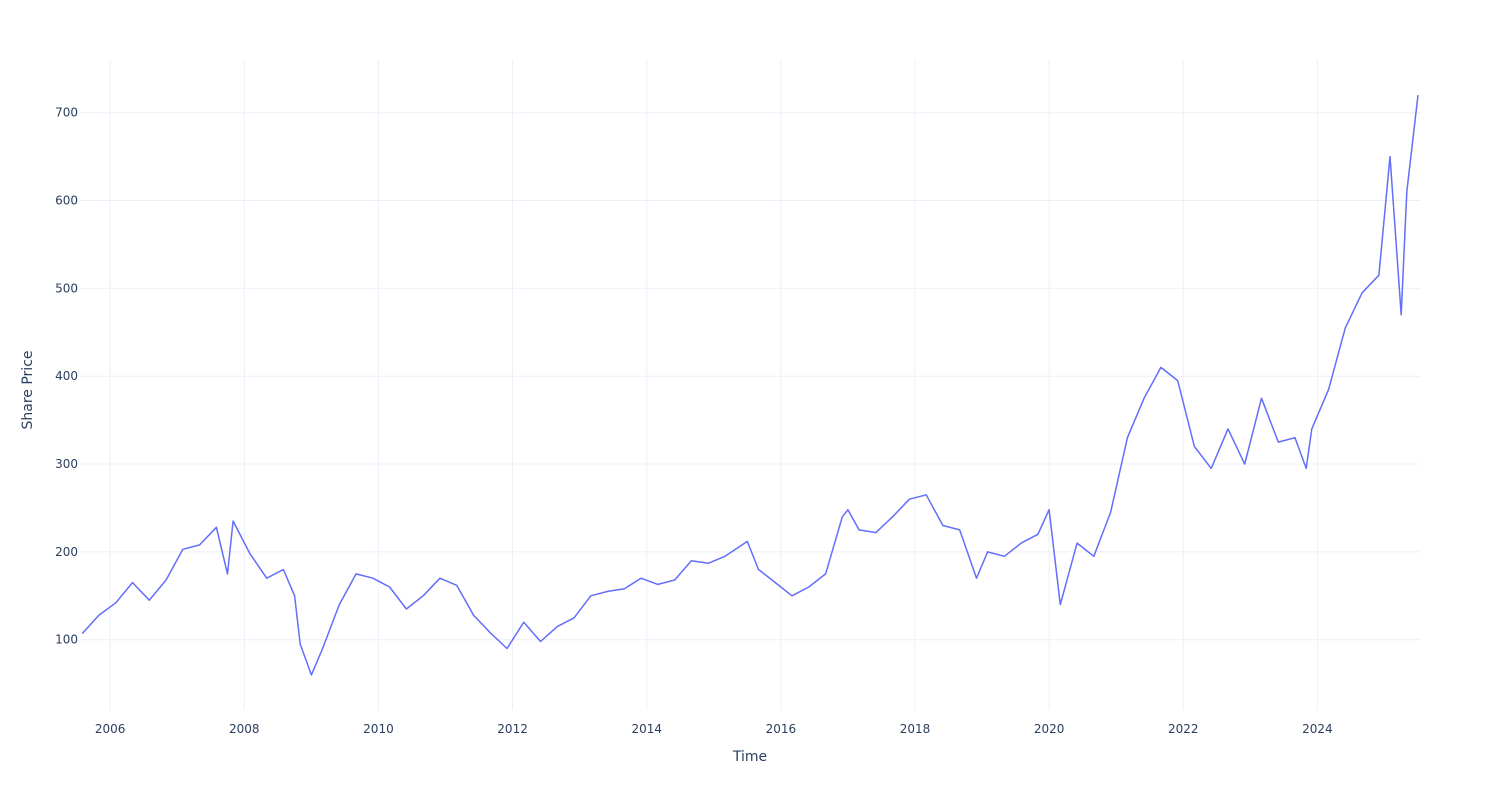 This screenshot has height=800, width=1500. Describe the element at coordinates (512, 729) in the screenshot. I see `x-tick-label: 2012` at that location.